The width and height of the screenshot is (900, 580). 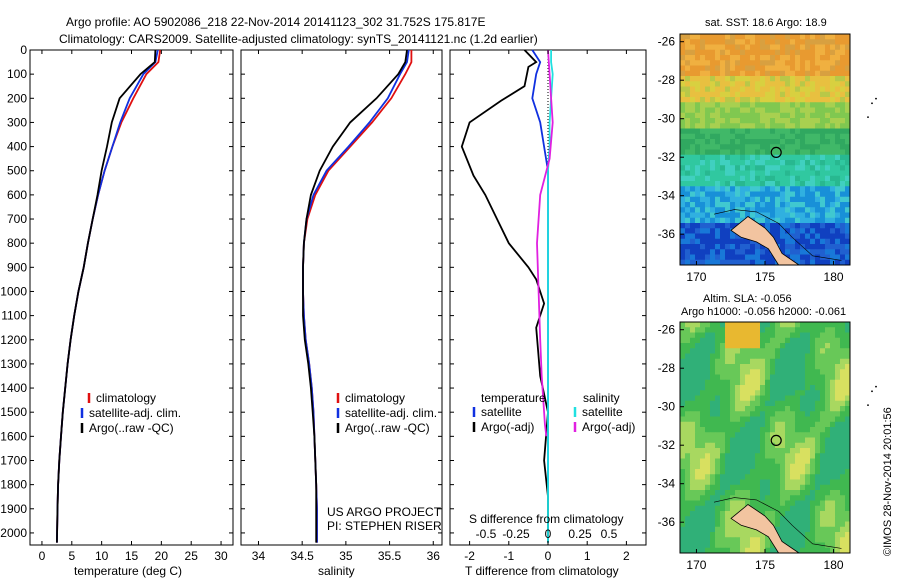 What do you see at coordinates (609, 534) in the screenshot?
I see `s-tick-label: 0.5` at bounding box center [609, 534].